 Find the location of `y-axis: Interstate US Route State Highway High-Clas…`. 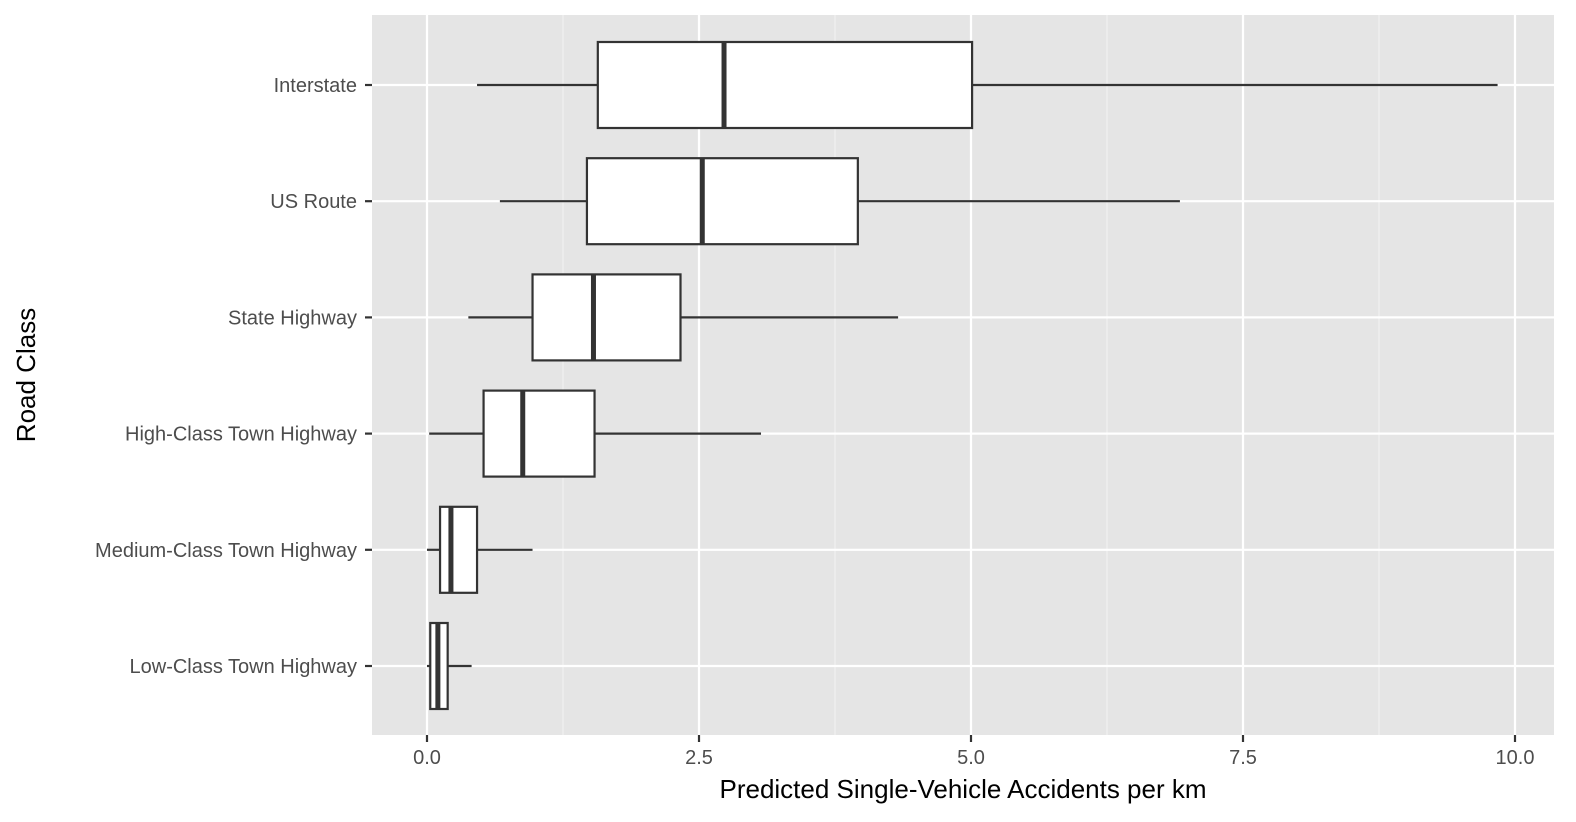

y-axis: Interstate US Route State Highway High-Clas… is located at coordinates (233, 376).